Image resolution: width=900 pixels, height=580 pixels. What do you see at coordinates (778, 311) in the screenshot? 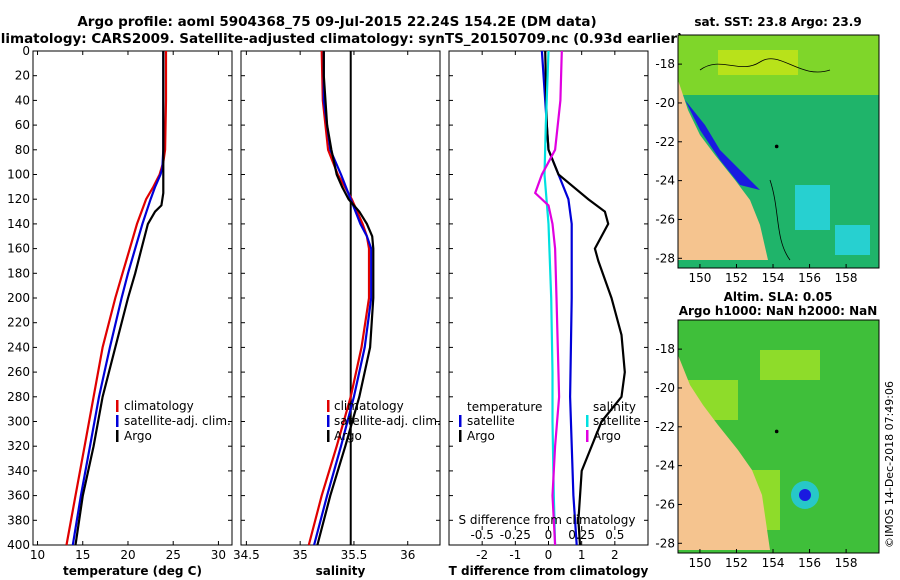
I see `sla-map-title-line2: Argo h1000: NaN h2000: NaN` at bounding box center [778, 311].